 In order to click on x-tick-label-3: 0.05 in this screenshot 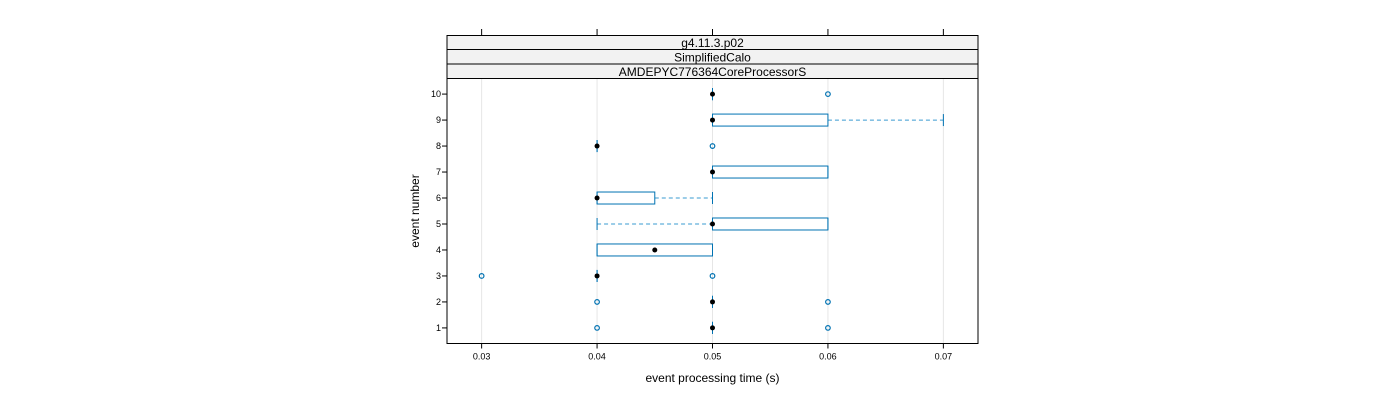, I will do `click(713, 357)`.